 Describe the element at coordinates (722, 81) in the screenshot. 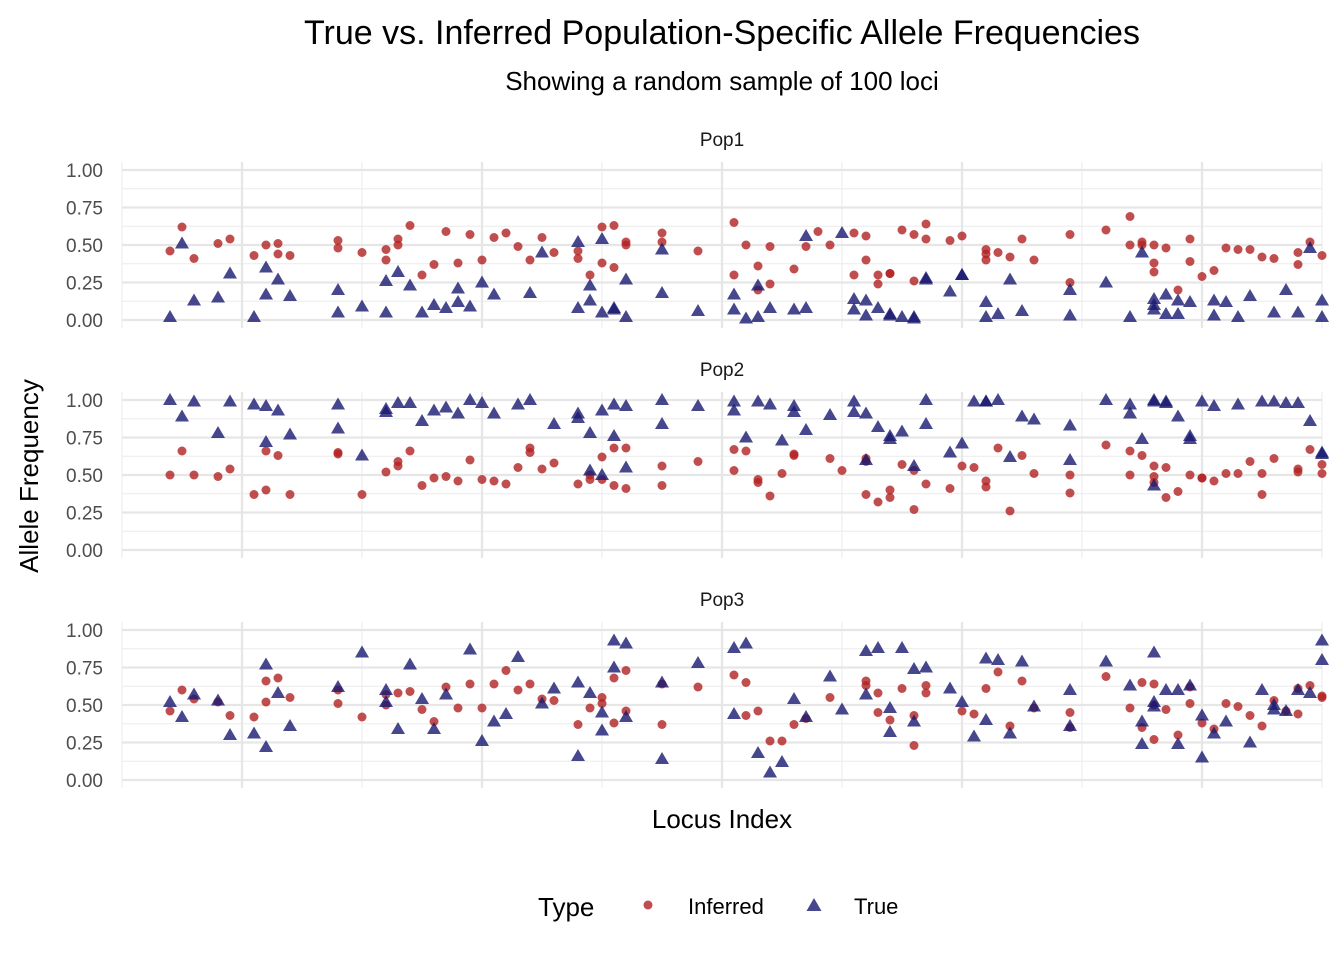

I see `chart-subtitle: Showing a random sample of 100 loci` at that location.